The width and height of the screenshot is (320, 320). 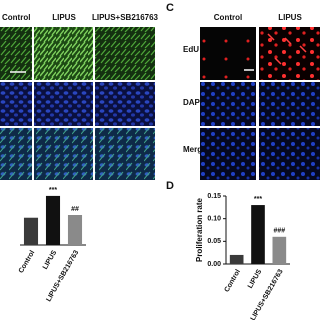 What do you see at coordinates (199, 229) in the screenshot?
I see `y-axis-label: Proliferation rate` at bounding box center [199, 229].